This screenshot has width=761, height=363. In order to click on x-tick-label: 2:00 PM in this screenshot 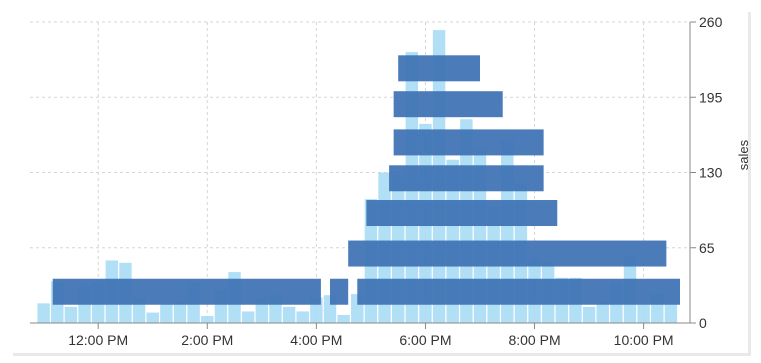, I will do `click(207, 340)`.